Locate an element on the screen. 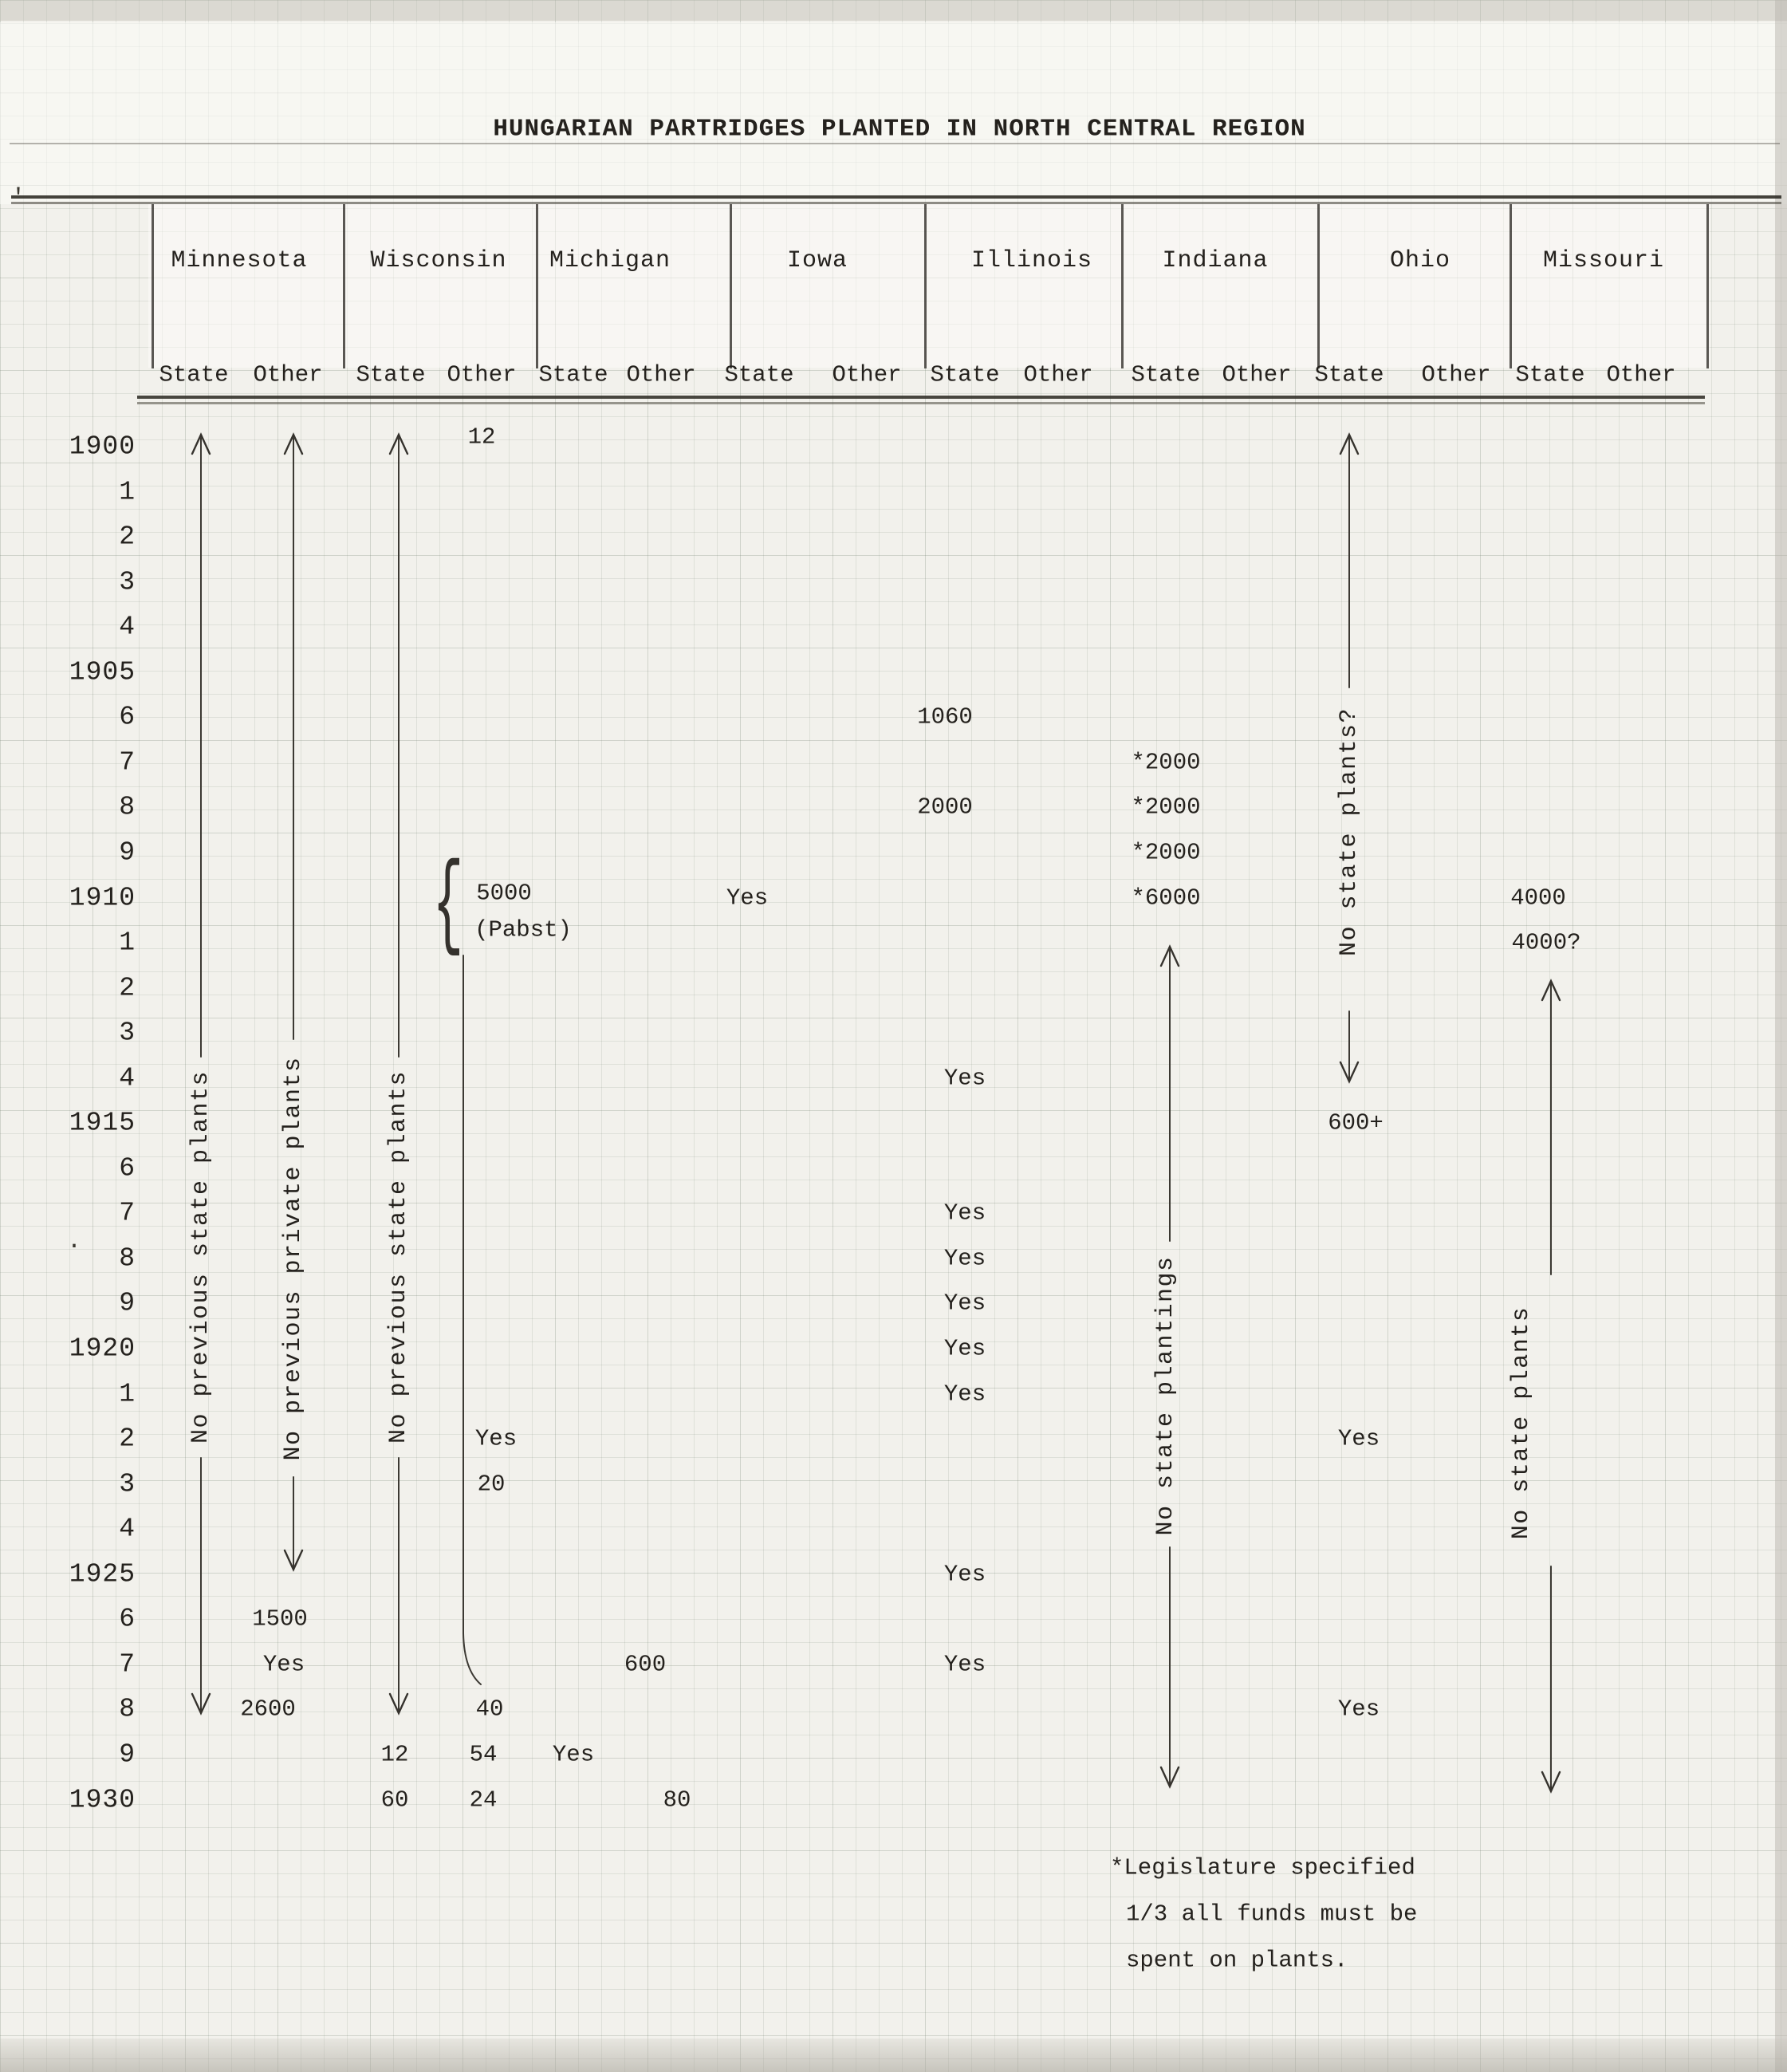 The image size is (1787, 2072). state-header-michigan: Michigan is located at coordinates (610, 260).